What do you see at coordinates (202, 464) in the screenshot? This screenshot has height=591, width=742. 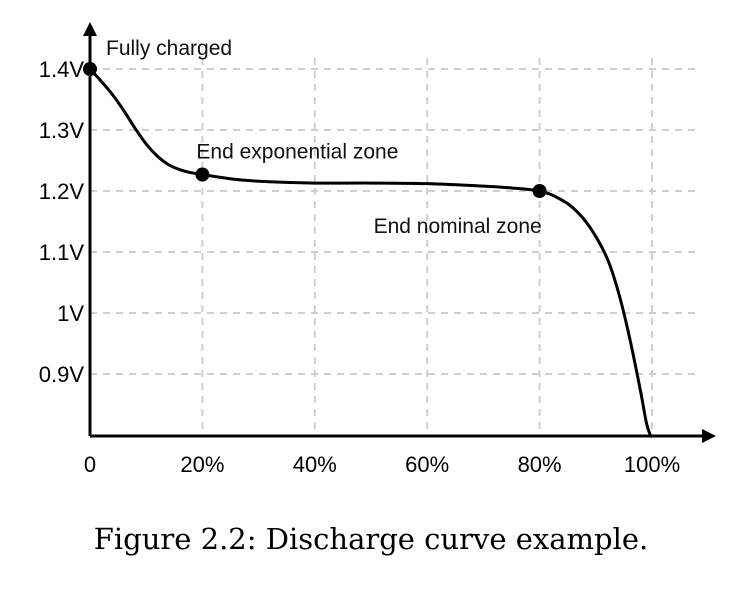 I see `x-tick-label: 20%` at bounding box center [202, 464].